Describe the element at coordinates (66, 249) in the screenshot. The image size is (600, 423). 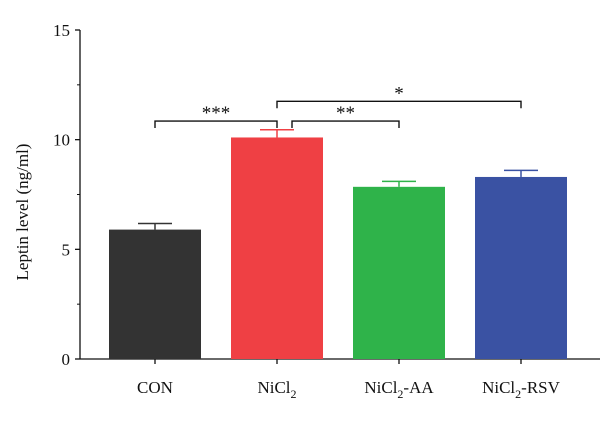
I see `y-tick-label: 5` at that location.